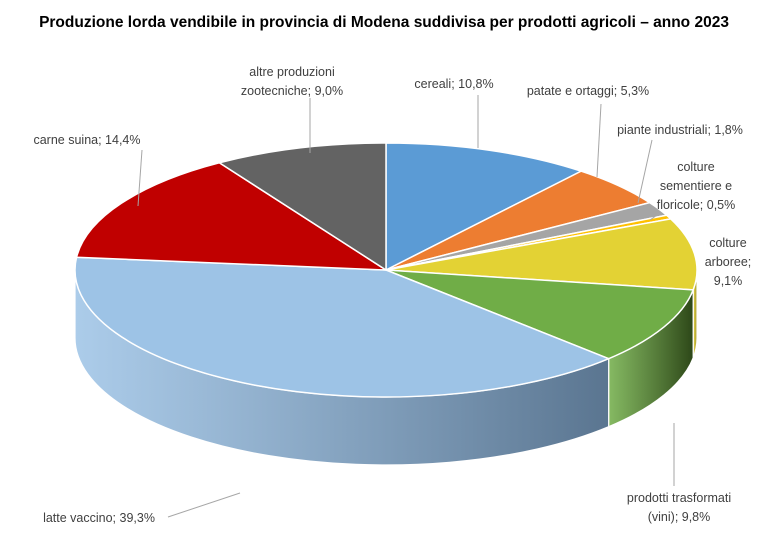  What do you see at coordinates (86, 140) in the screenshot?
I see `data-label-carne-suina: carne suina; 14,4%` at bounding box center [86, 140].